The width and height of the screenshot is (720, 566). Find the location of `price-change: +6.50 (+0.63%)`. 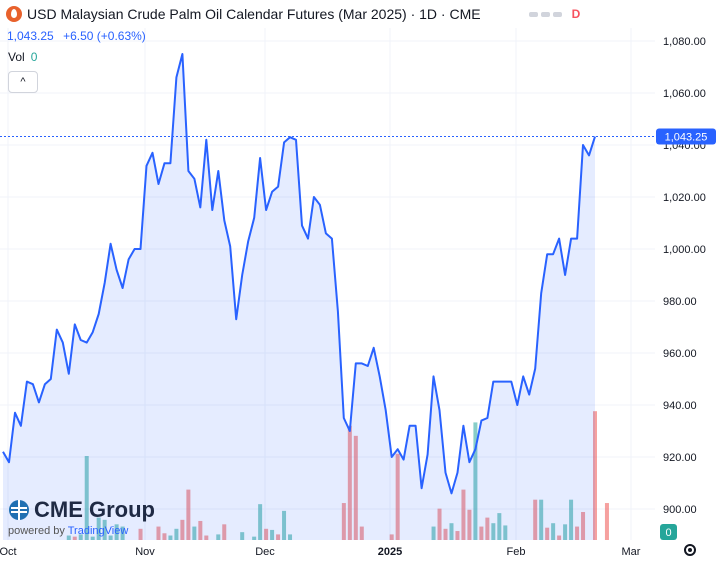

price-change: +6.50 (+0.63%) is located at coordinates (104, 36).